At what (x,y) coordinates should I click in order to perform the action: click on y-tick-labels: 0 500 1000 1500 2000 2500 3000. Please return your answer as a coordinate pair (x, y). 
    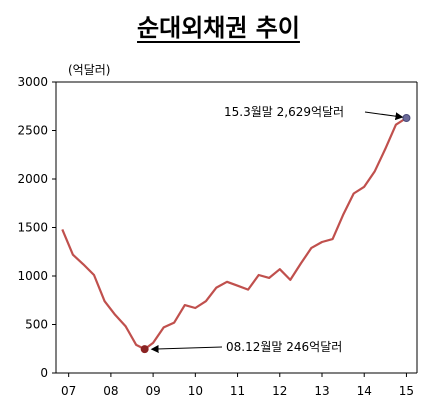
    Looking at the image, I should click on (32, 227).